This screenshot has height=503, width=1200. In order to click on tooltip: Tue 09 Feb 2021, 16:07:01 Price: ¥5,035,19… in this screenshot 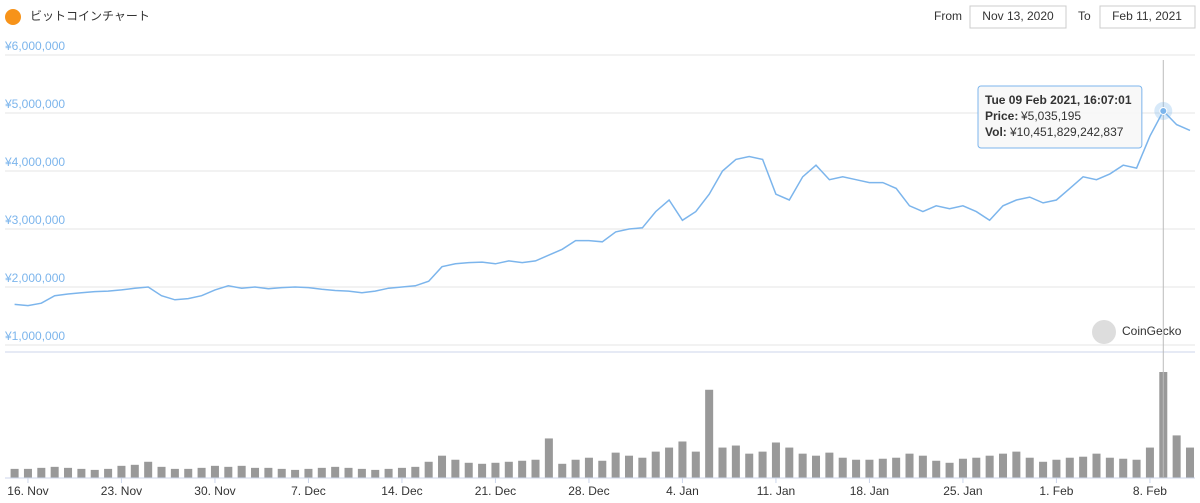, I will do `click(1060, 117)`.